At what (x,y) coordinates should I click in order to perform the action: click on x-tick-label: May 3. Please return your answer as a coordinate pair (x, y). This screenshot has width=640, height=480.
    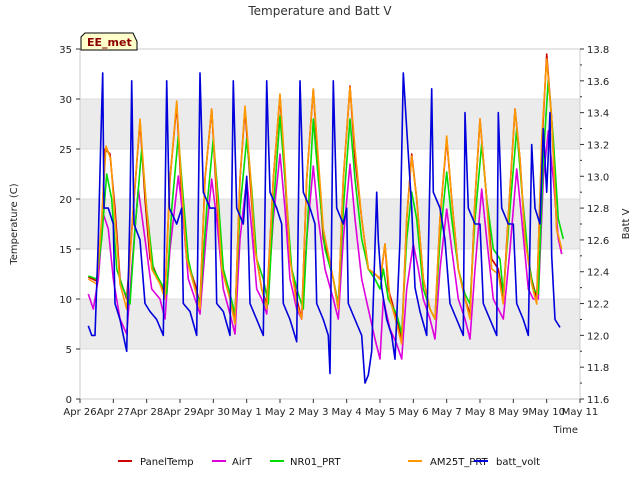
    Looking at the image, I should click on (313, 412).